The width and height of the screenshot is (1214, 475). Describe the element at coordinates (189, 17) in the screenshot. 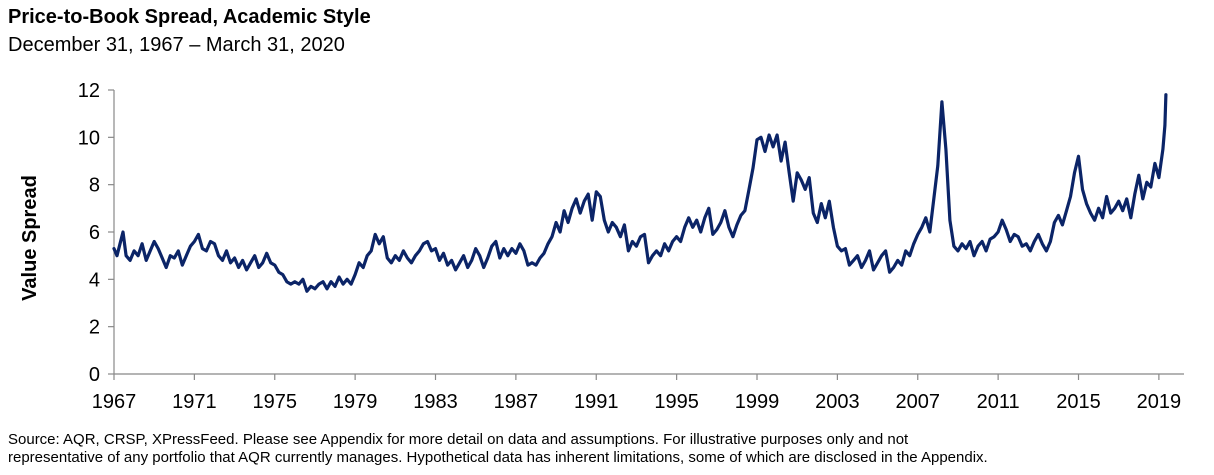

I see `chart-title: Price-to-Book Spread, Academic Style` at that location.